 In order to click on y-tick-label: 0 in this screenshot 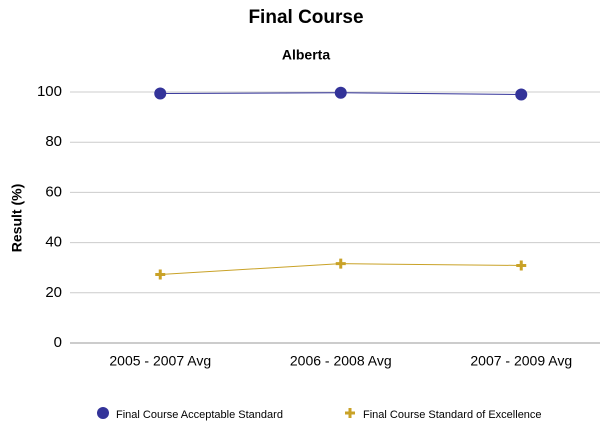, I will do `click(58, 342)`.